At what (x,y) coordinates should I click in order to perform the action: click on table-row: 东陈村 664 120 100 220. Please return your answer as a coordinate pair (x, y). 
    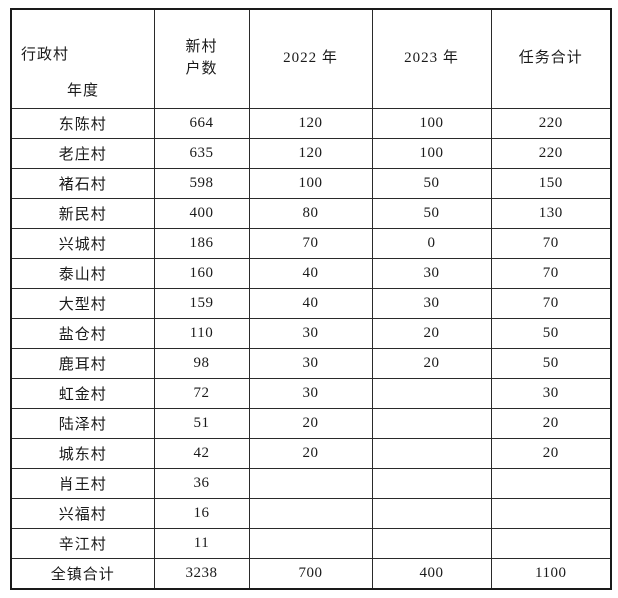
    Looking at the image, I should click on (311, 123).